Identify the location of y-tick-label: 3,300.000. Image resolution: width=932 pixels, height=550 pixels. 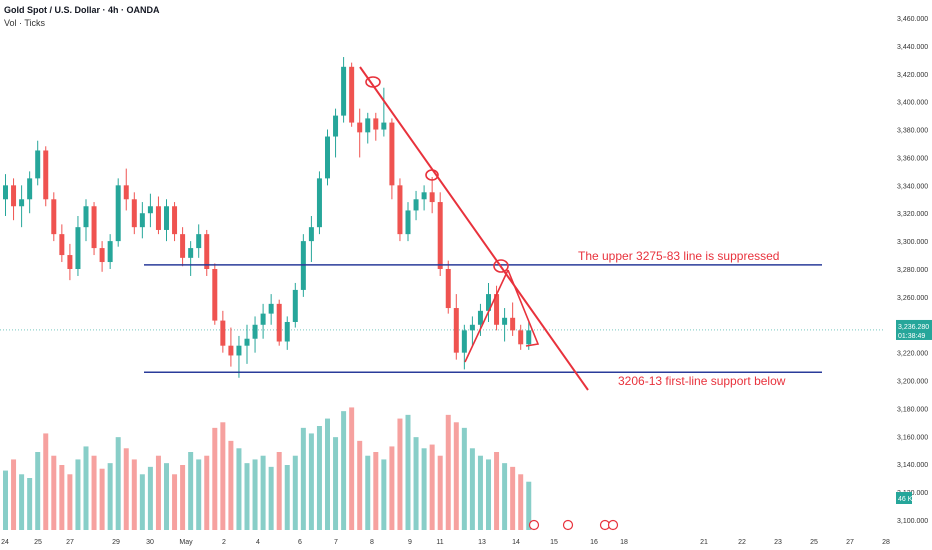
(912, 242).